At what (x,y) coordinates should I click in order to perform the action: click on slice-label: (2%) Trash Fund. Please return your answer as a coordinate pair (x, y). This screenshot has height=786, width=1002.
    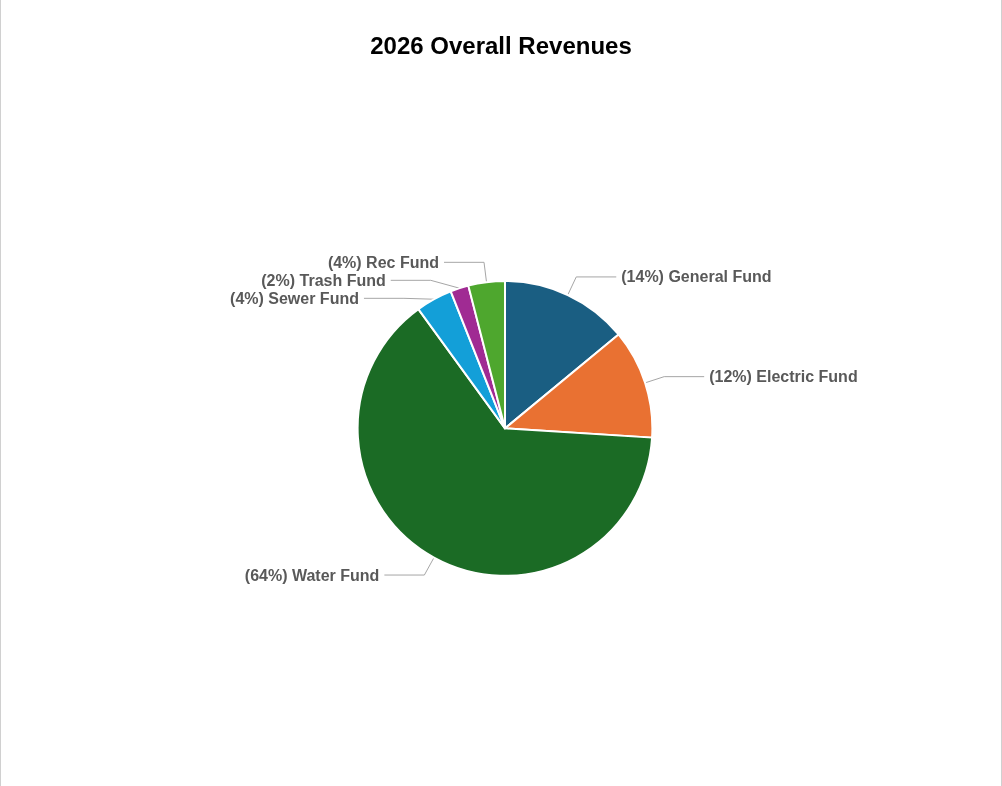
    Looking at the image, I should click on (323, 280).